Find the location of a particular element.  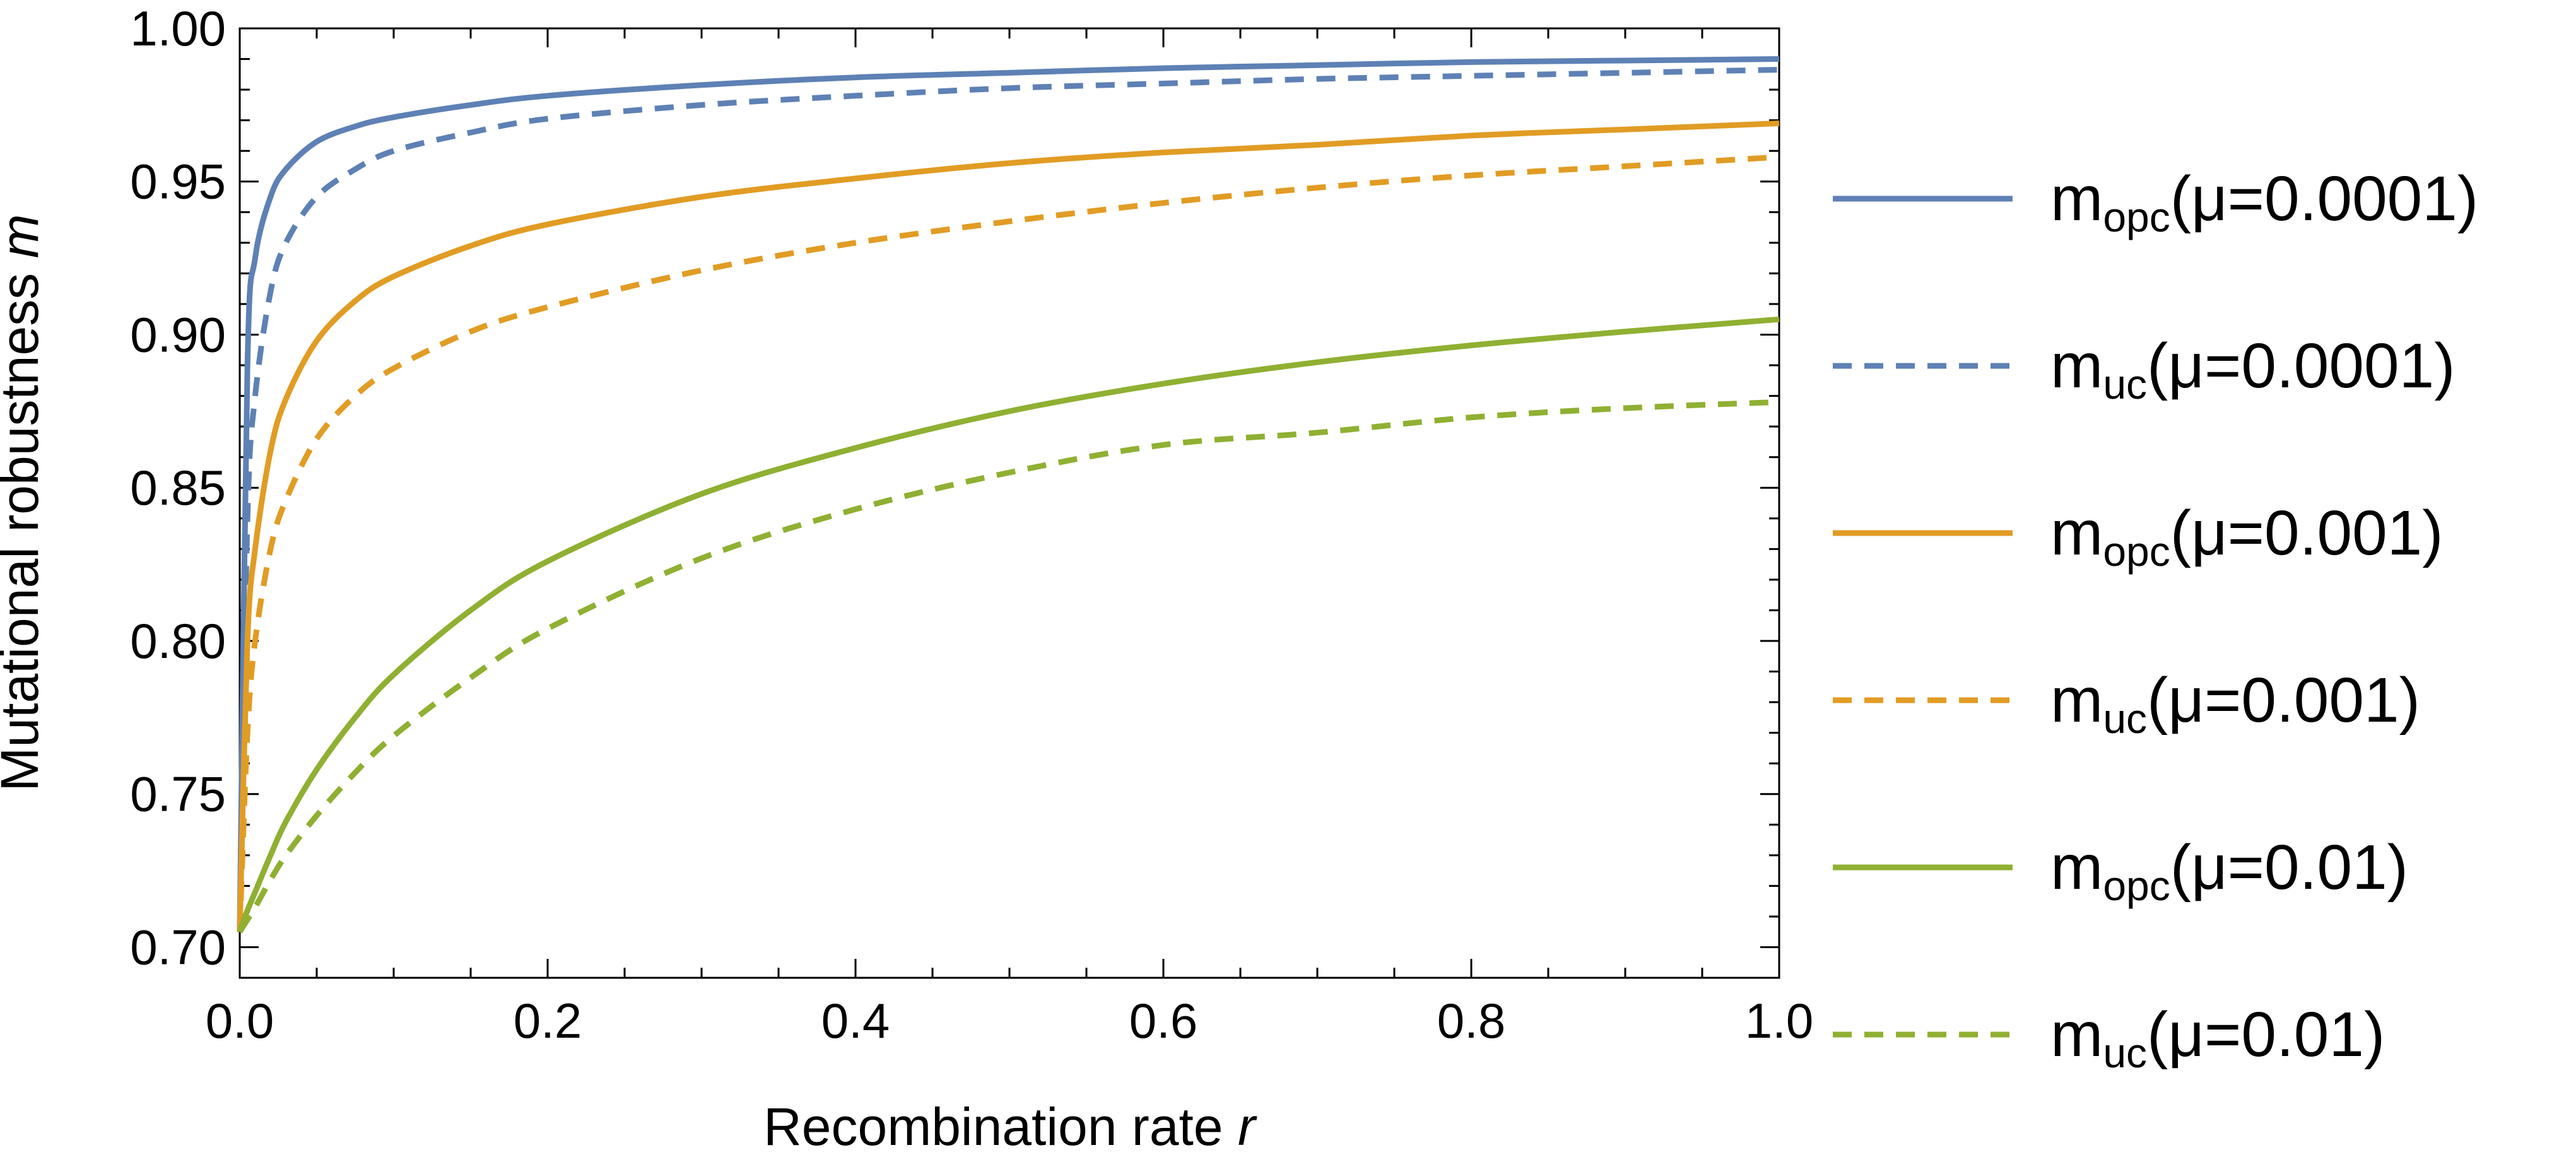

x-tick-label: 0.6 is located at coordinates (1163, 1020).